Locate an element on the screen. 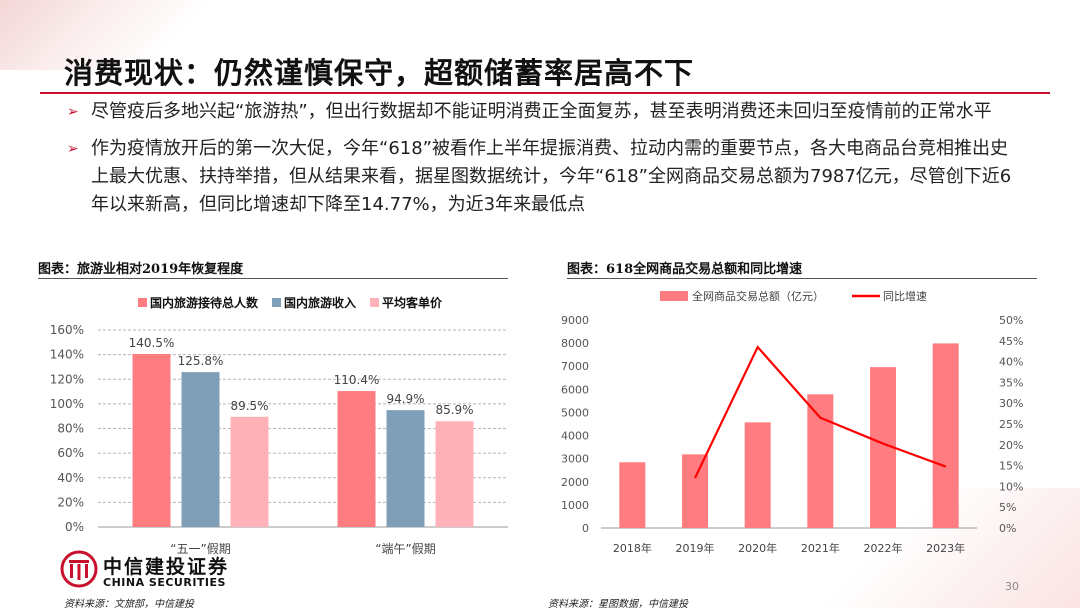 The image size is (1080, 610). legend-label: 同比增速 is located at coordinates (905, 296).